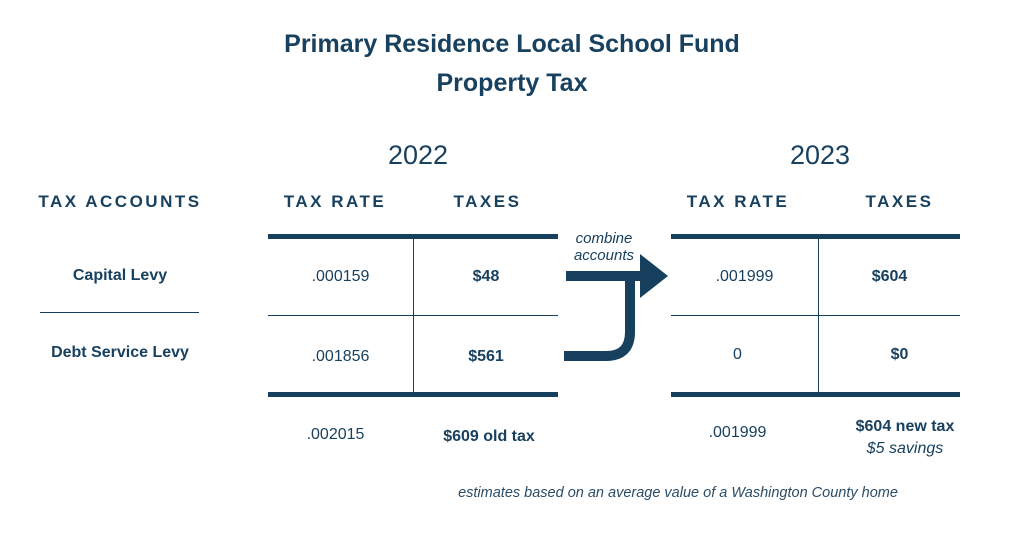 Image resolution: width=1024 pixels, height=537 pixels. I want to click on table-2023-top-rule, so click(815, 236).